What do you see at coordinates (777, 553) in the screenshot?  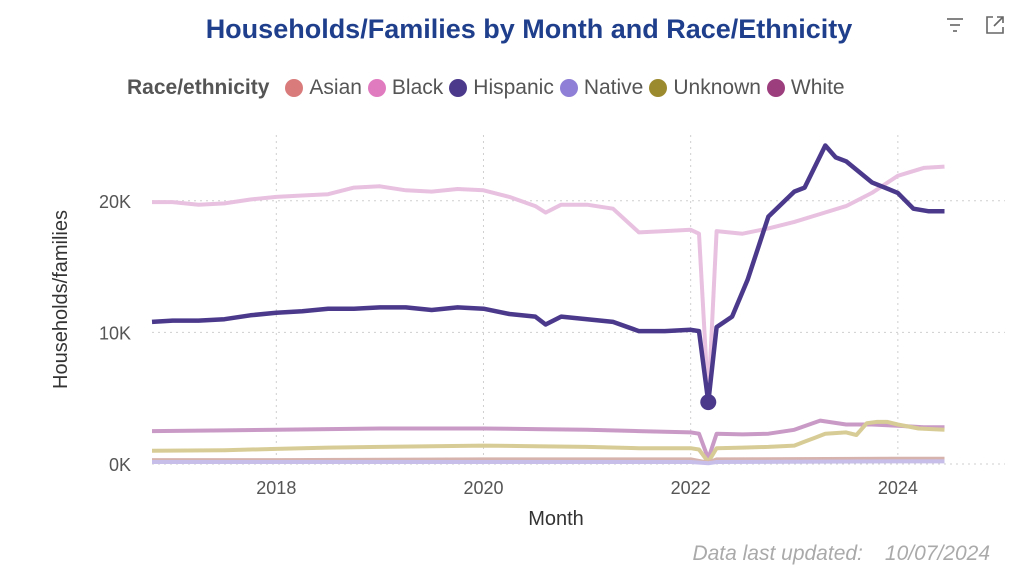 I see `last-updated-label: Data last updated:` at bounding box center [777, 553].